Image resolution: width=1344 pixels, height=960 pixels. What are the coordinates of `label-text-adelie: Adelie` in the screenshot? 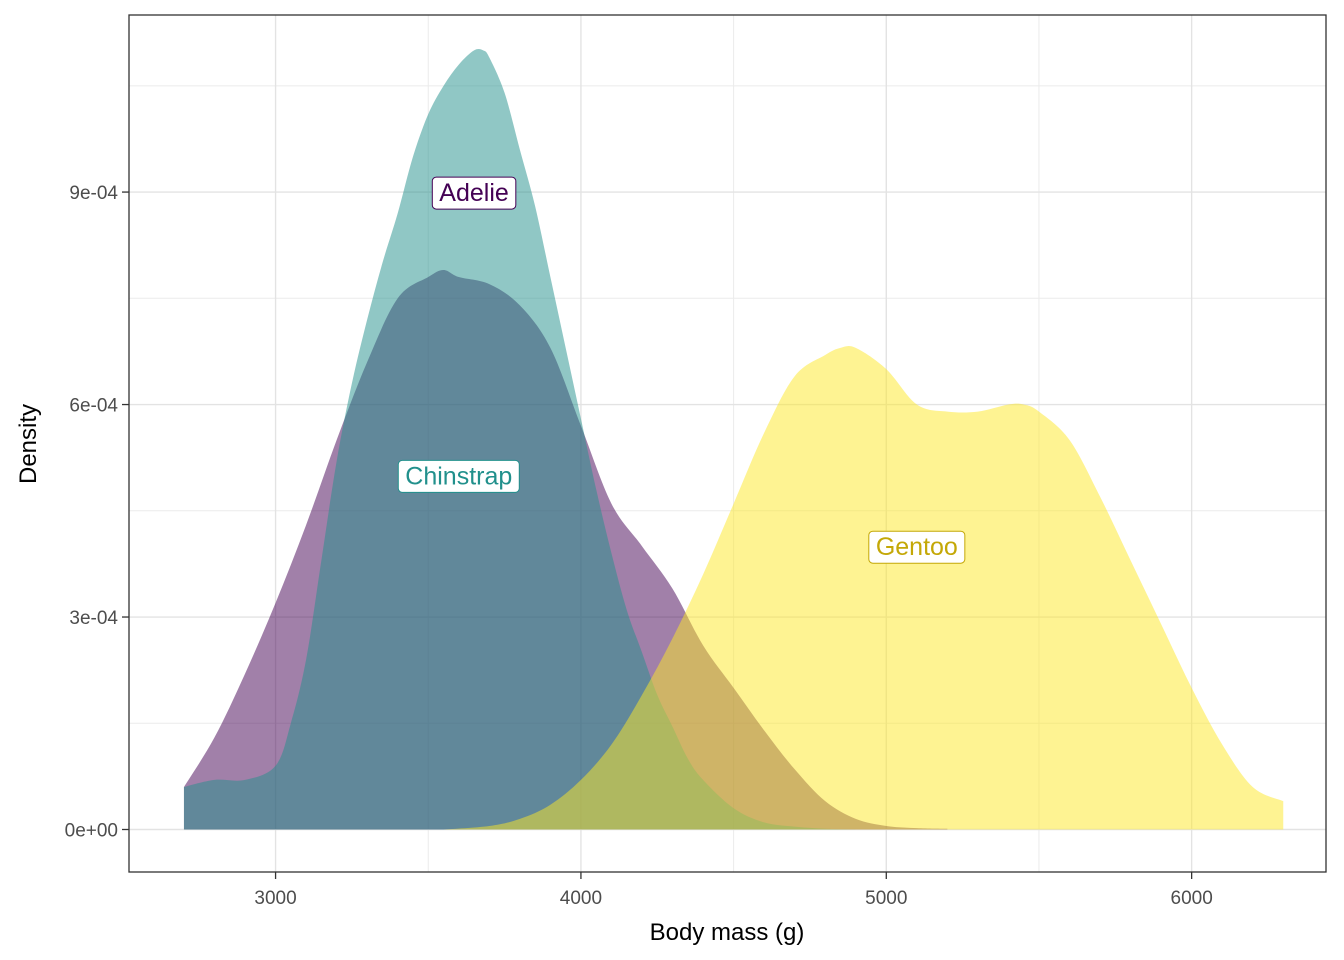 It's located at (474, 193).